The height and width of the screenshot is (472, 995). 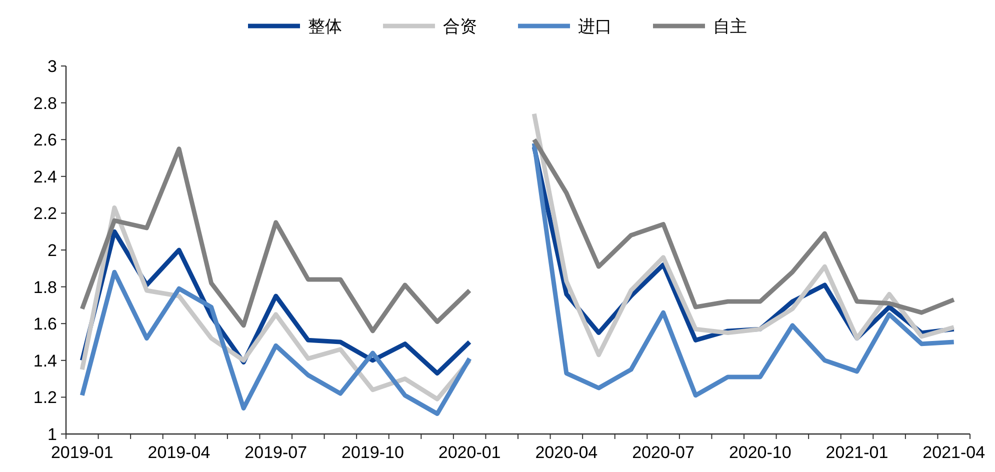 I want to click on y-tick-label: 1.6, so click(x=45, y=324).